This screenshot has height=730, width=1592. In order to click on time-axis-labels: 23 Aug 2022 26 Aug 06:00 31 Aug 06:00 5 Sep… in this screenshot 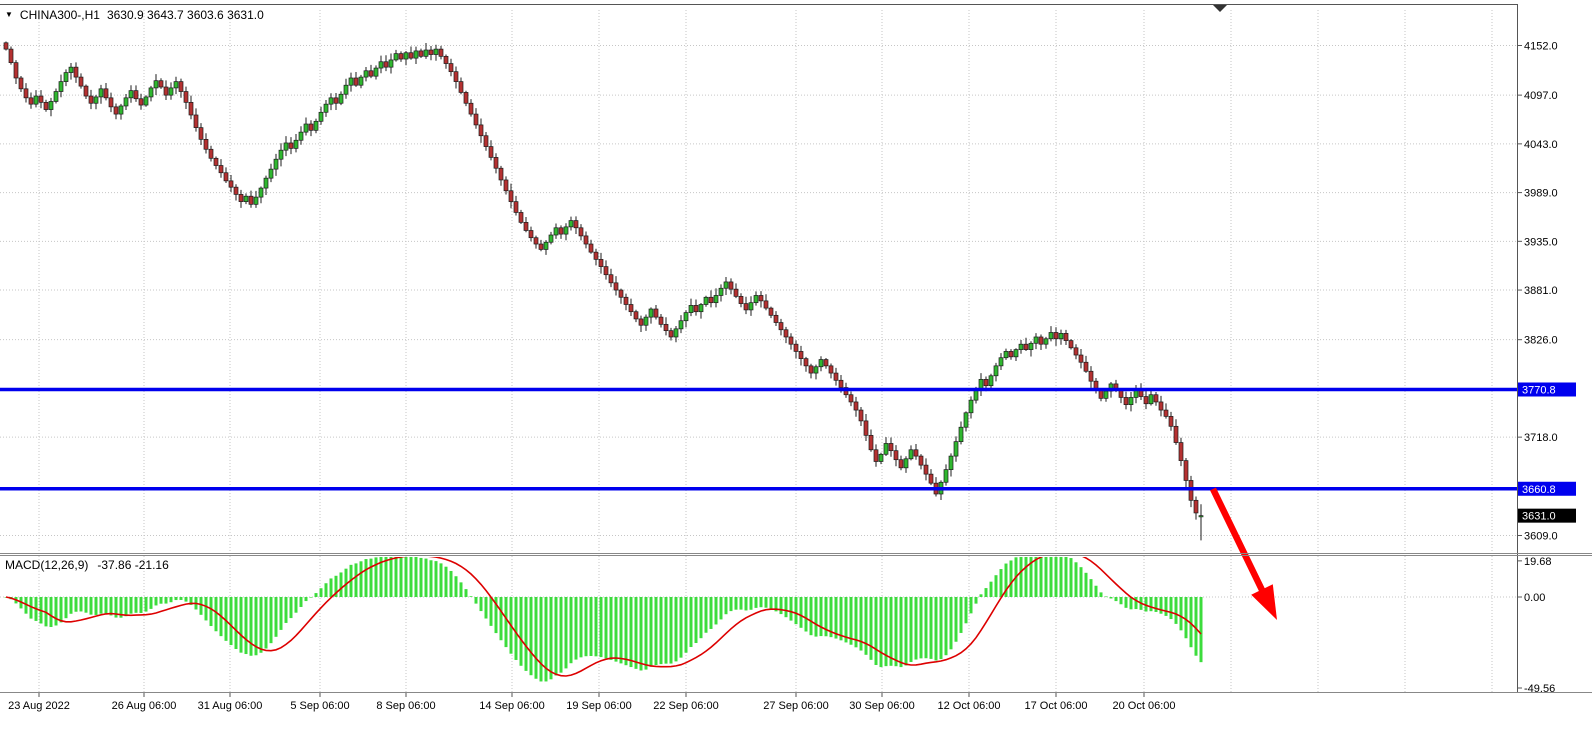, I will do `click(592, 702)`.